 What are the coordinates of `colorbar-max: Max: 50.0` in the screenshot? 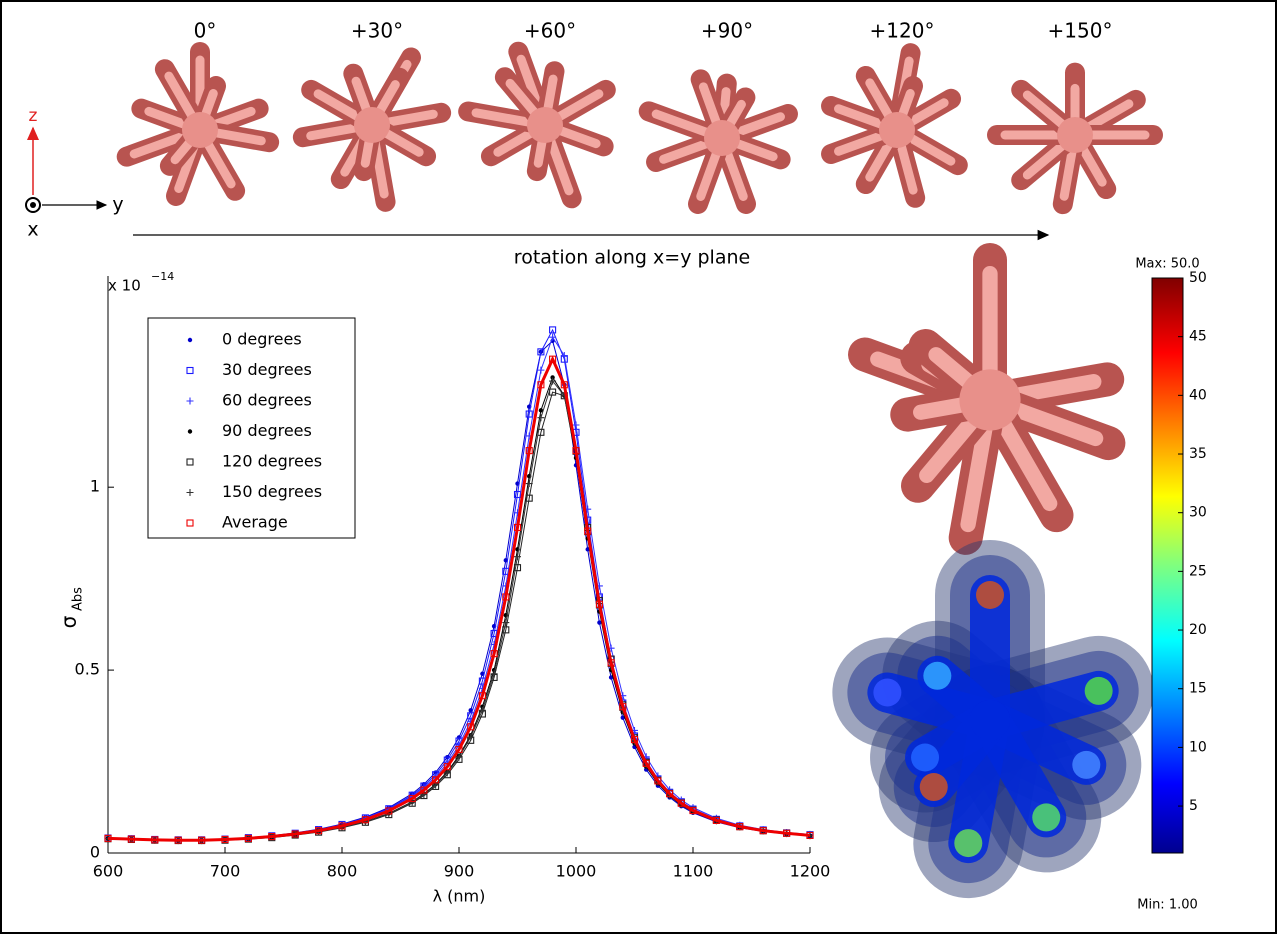 It's located at (1167, 264).